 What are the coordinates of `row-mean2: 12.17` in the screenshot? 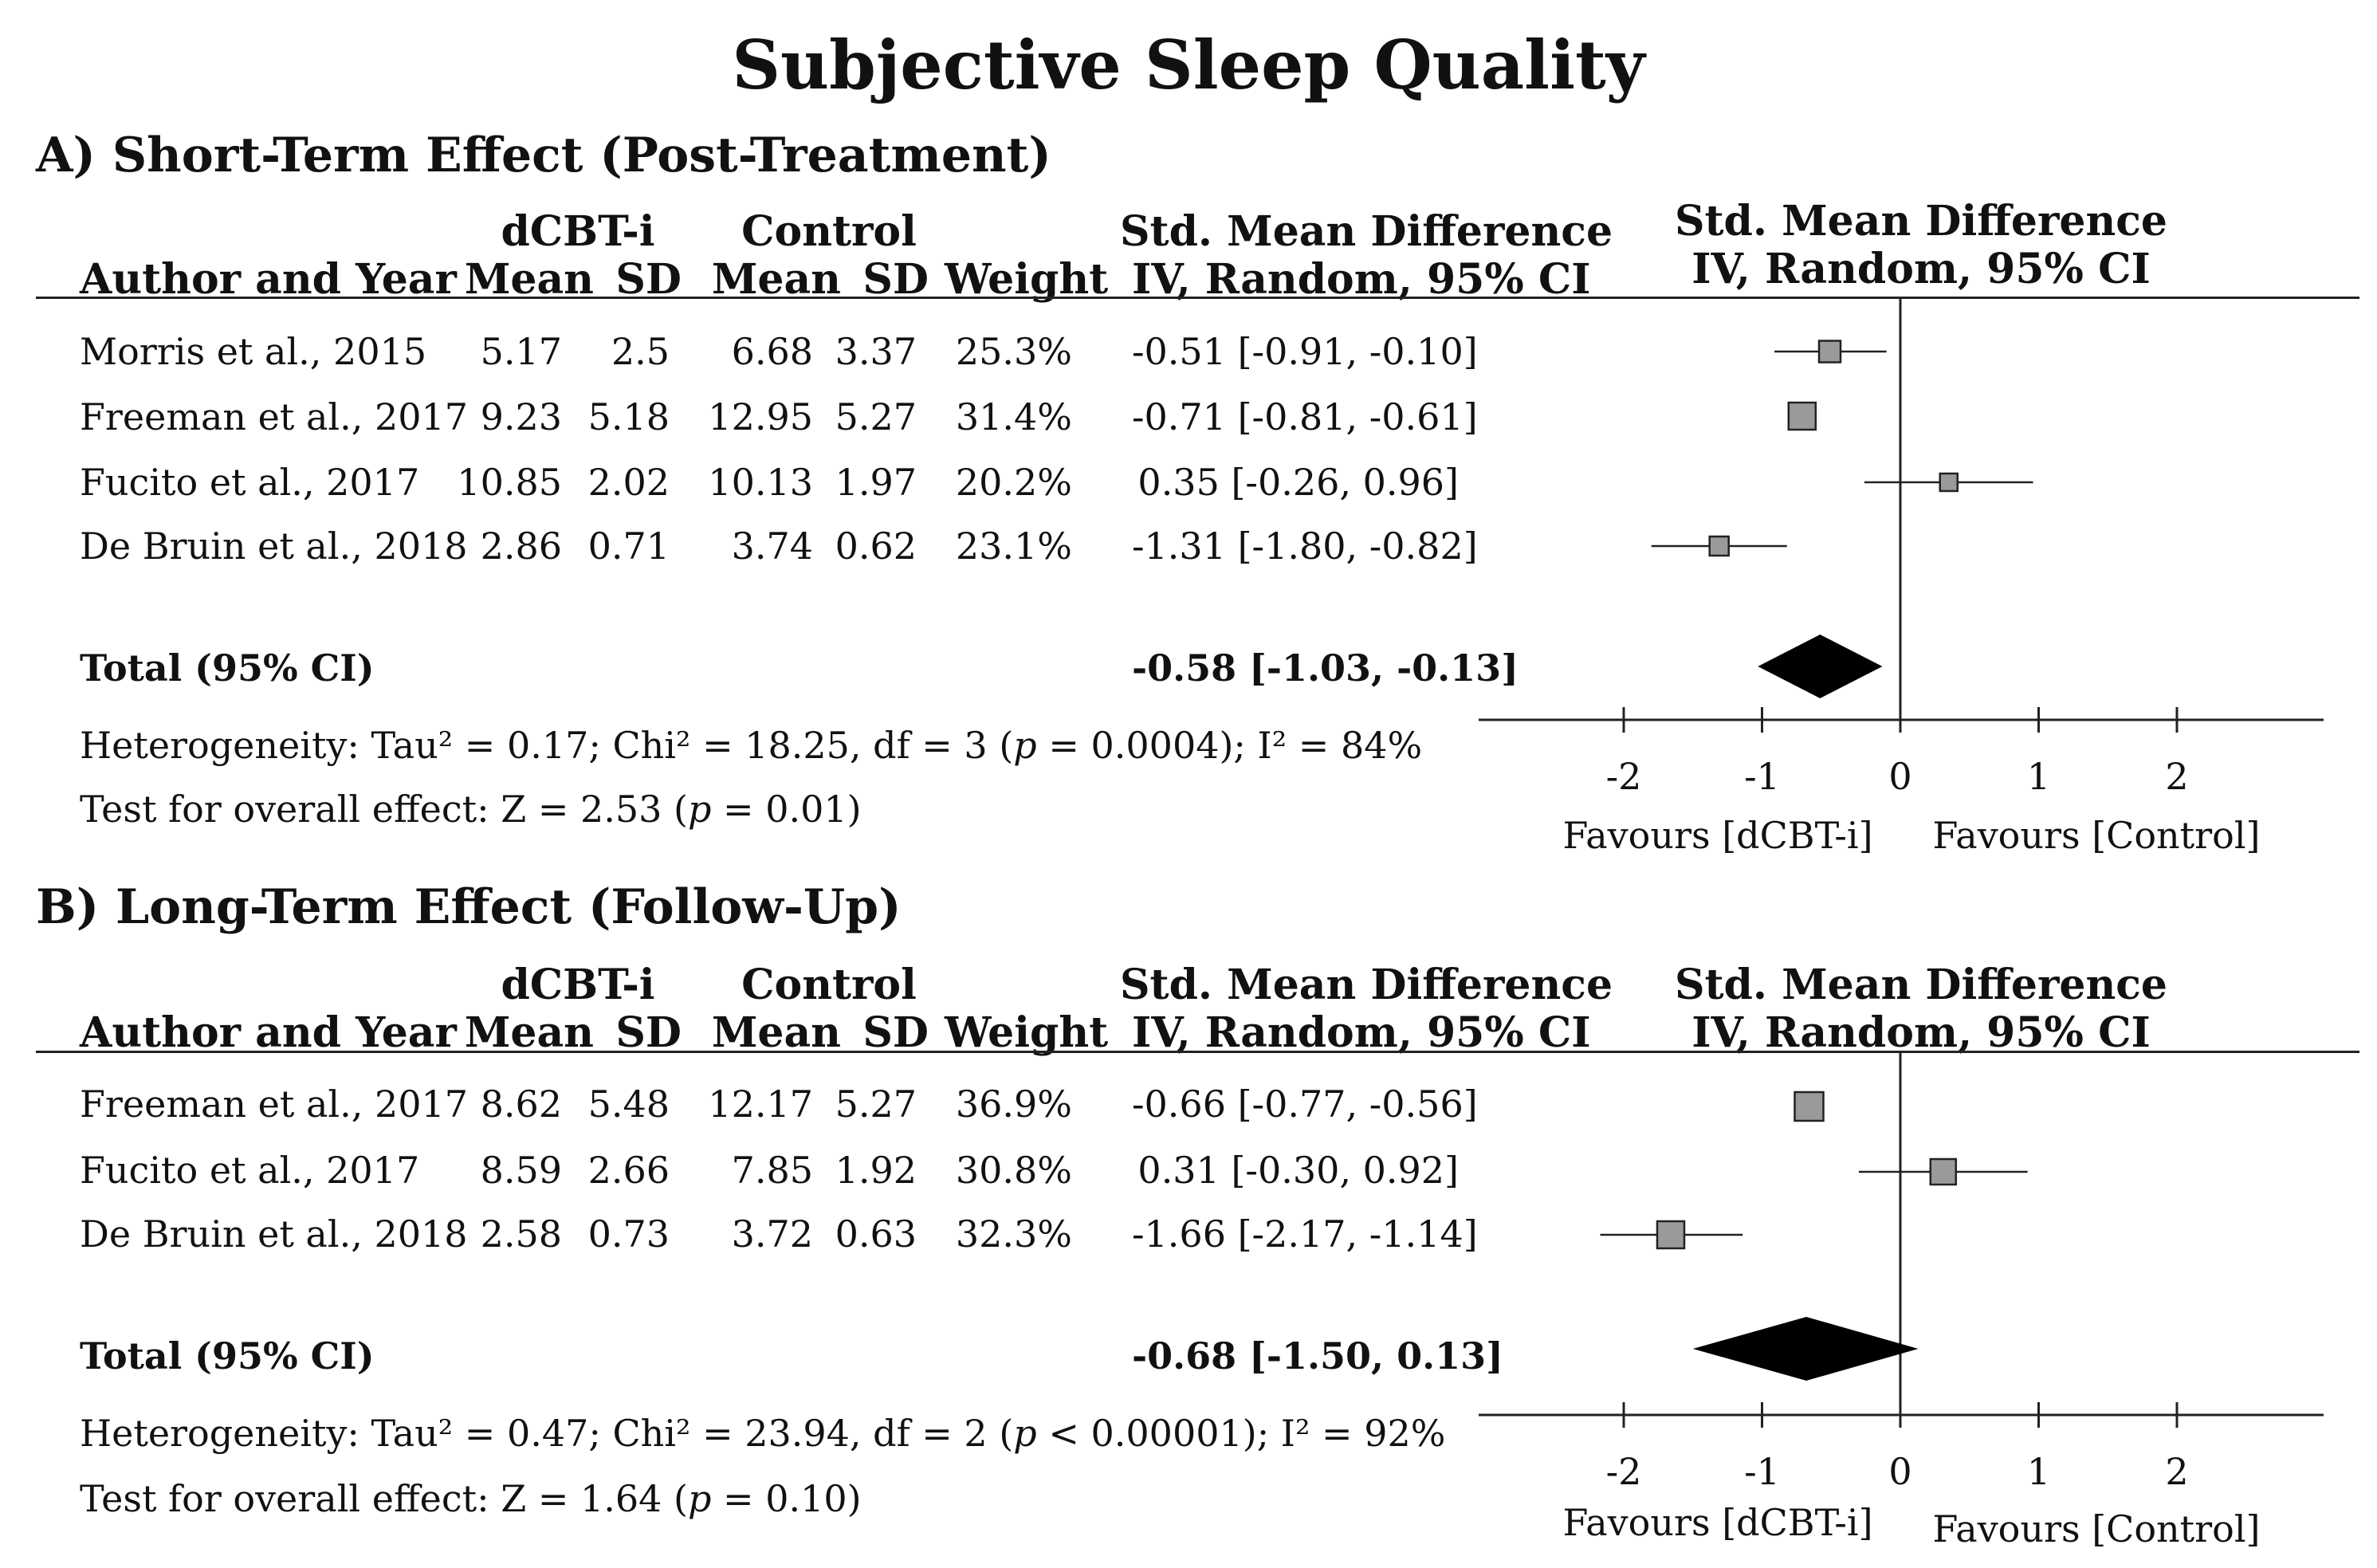 It's located at (760, 1104).